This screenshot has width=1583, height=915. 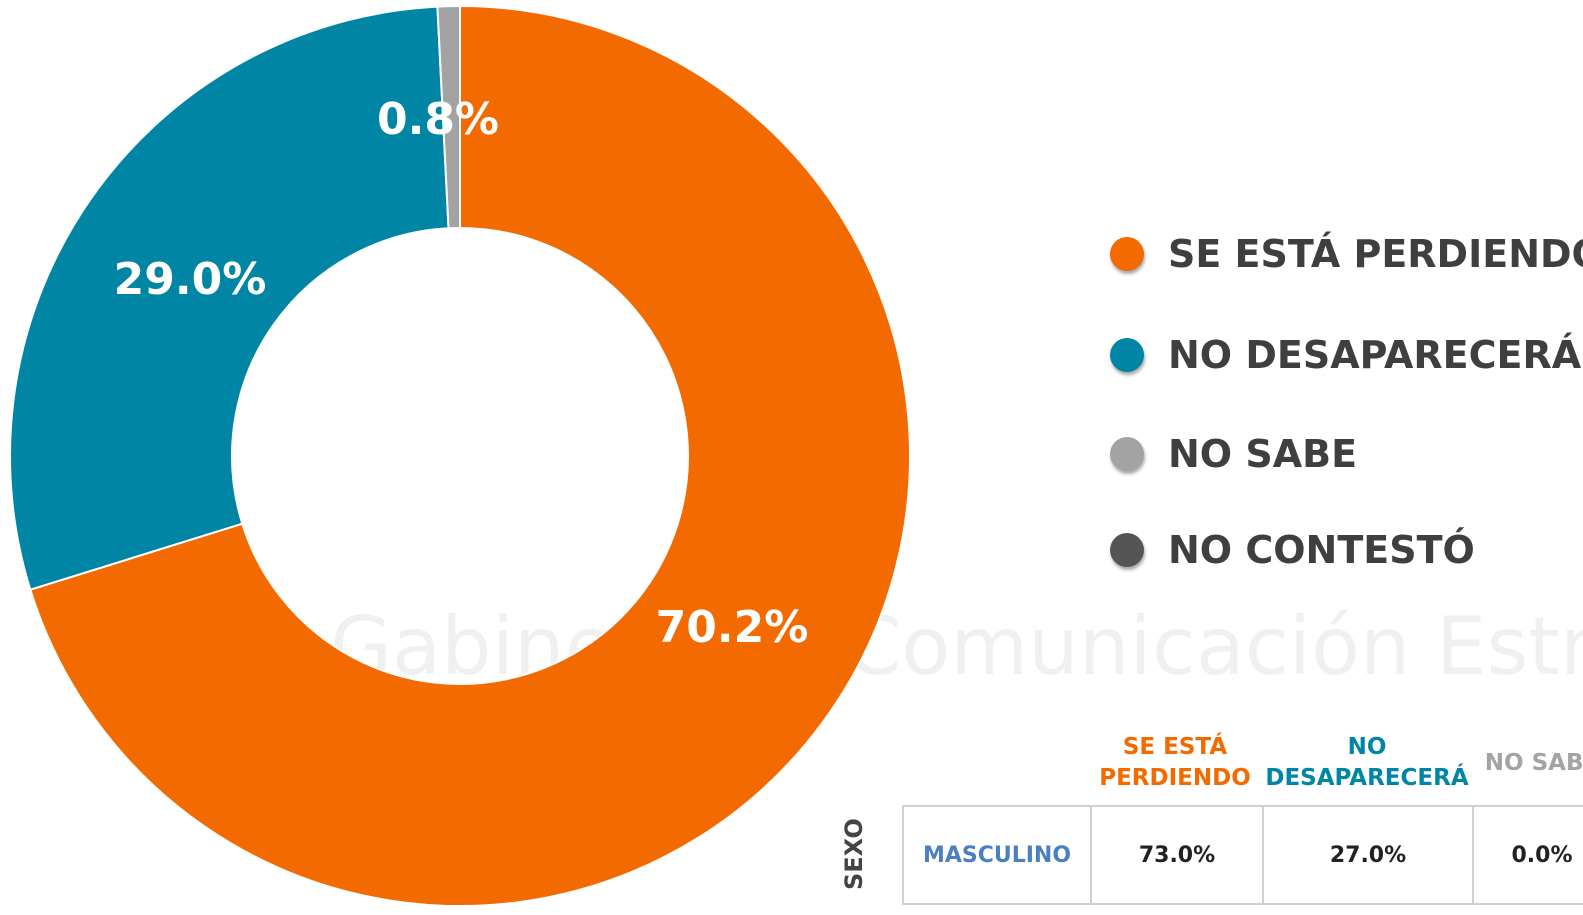 I want to click on data-label: 70.2%, so click(x=732, y=627).